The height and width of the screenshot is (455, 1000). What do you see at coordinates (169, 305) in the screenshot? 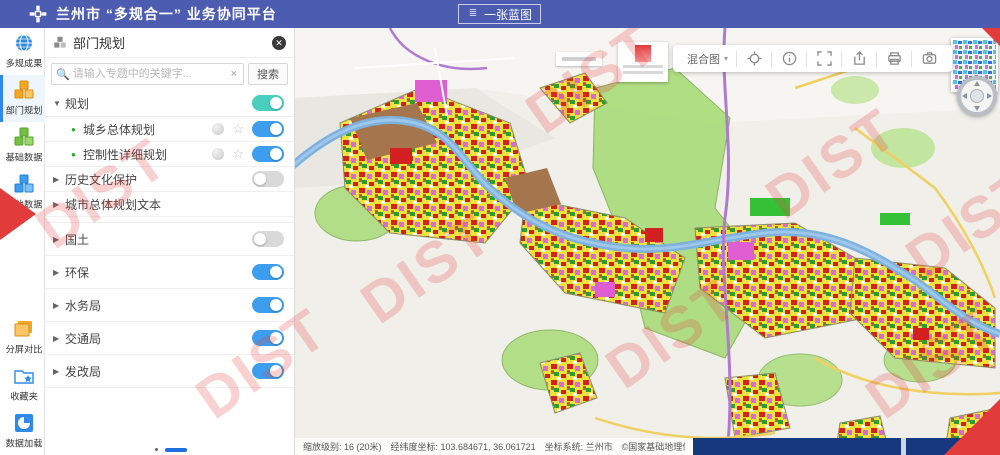
I see `tree-item-shuiwuju: ▶ 水务局` at bounding box center [169, 305].